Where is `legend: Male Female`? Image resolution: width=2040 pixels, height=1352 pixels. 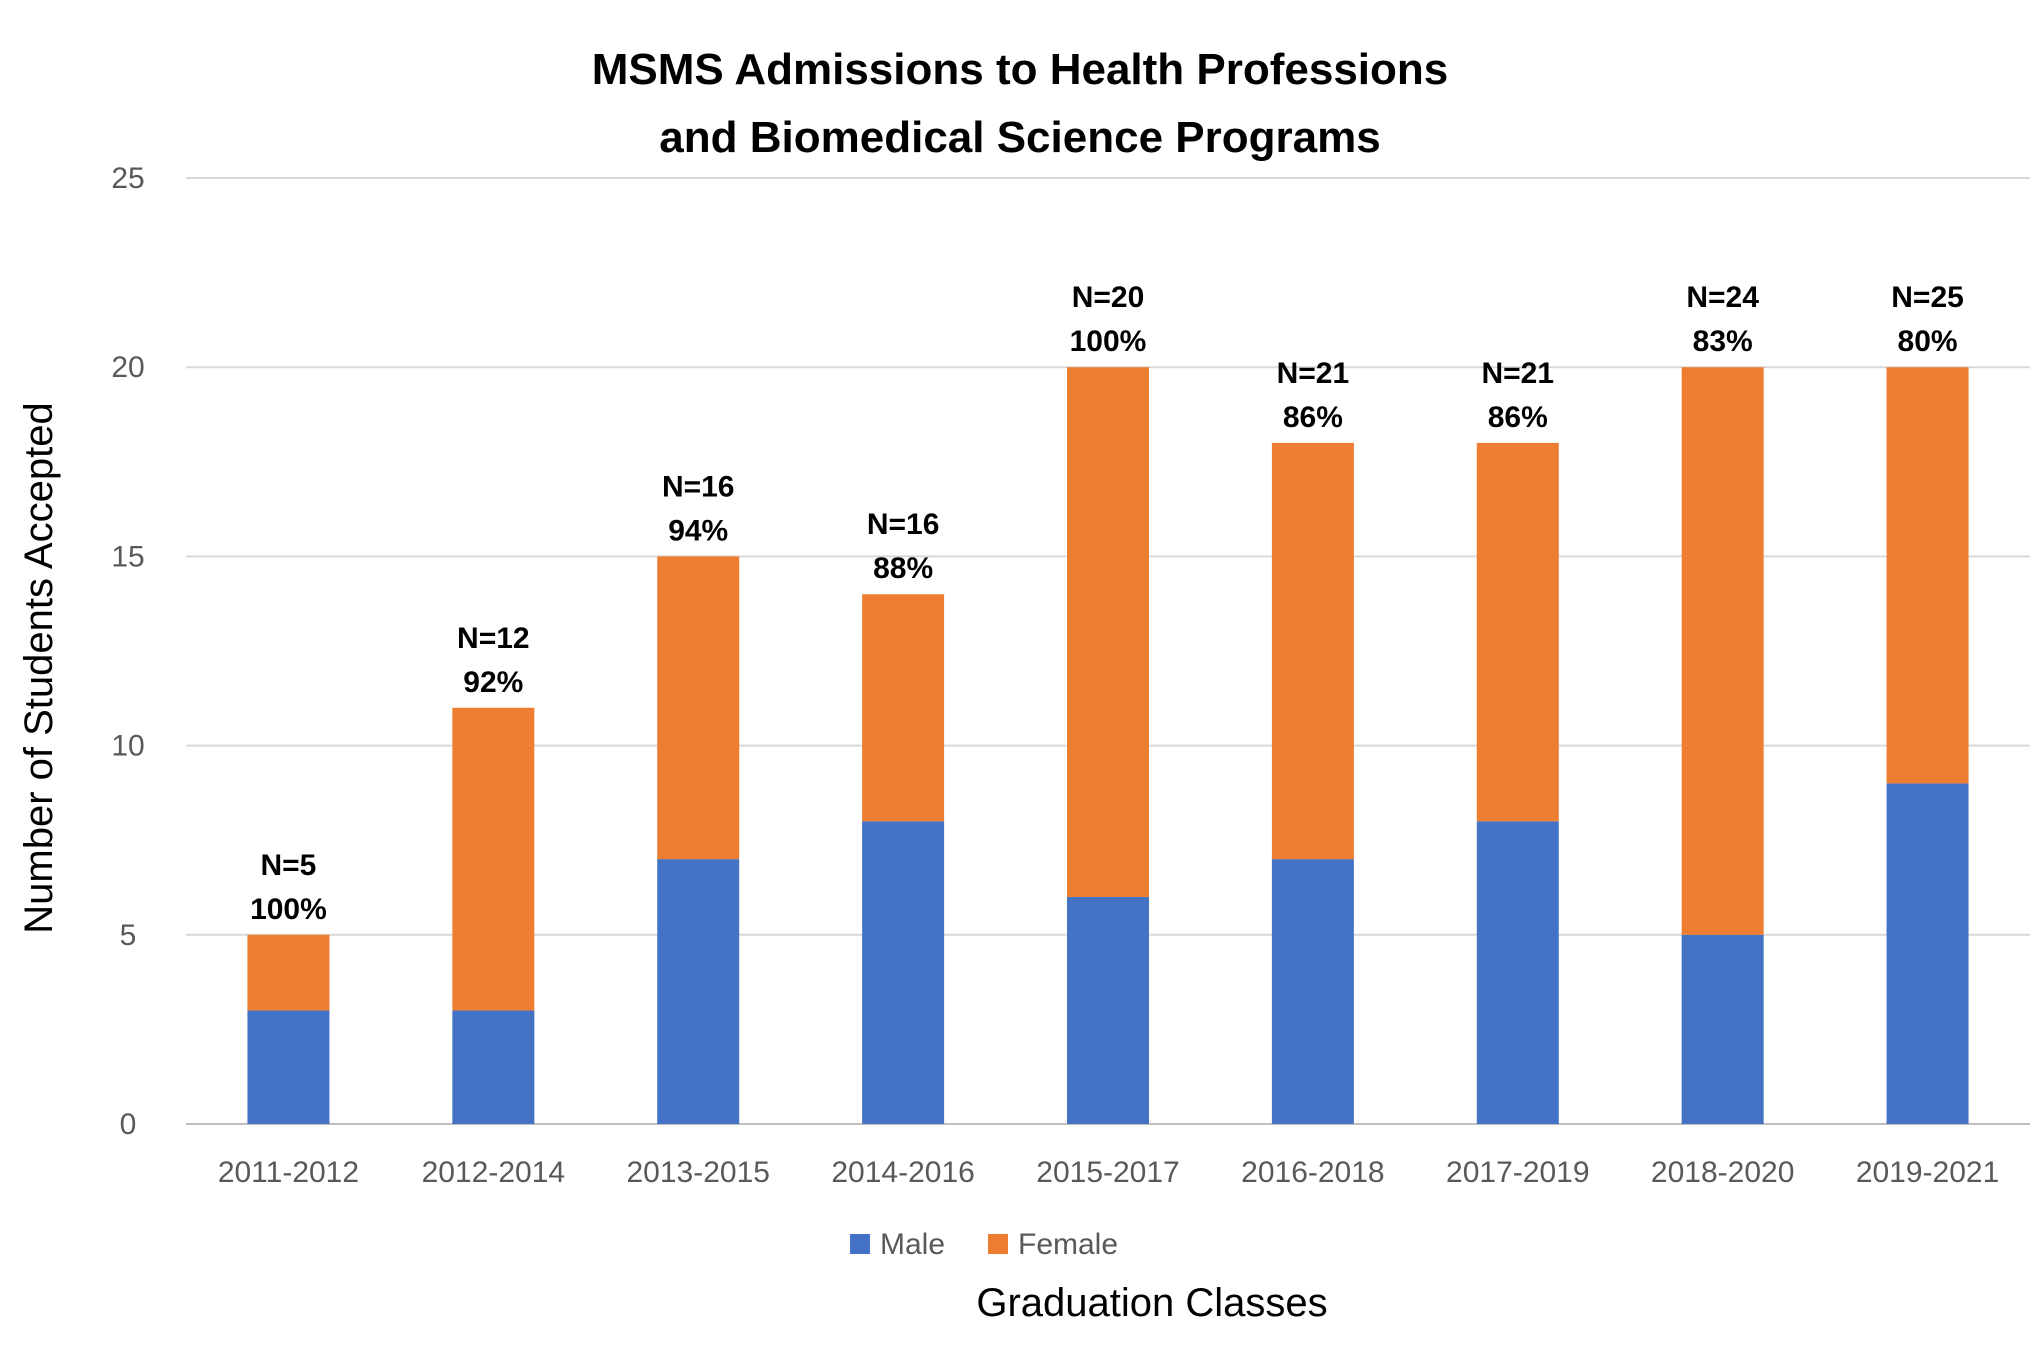
legend: Male Female is located at coordinates (984, 1244).